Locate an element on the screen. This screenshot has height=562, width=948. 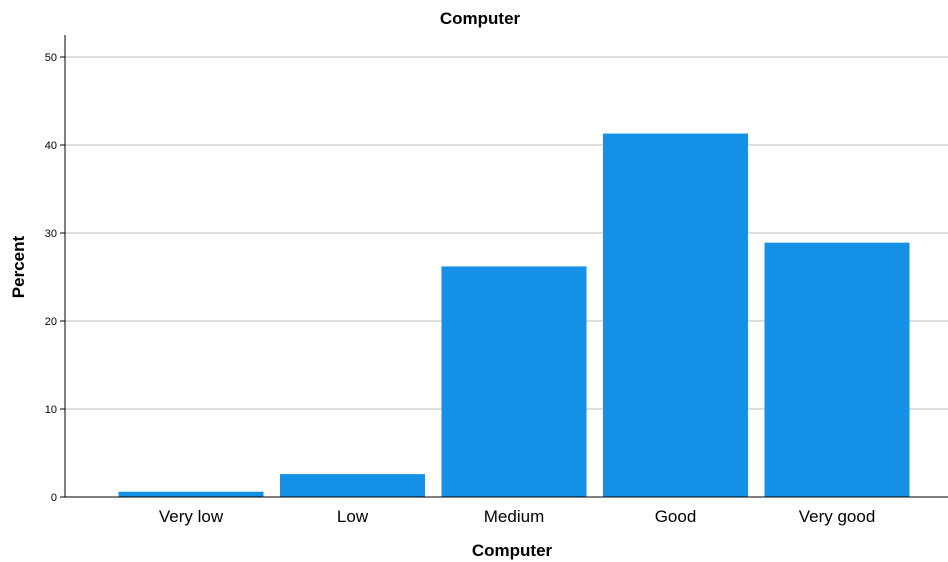
y-tick-labels: 0 10 20 30 40 50 is located at coordinates (55, 278).